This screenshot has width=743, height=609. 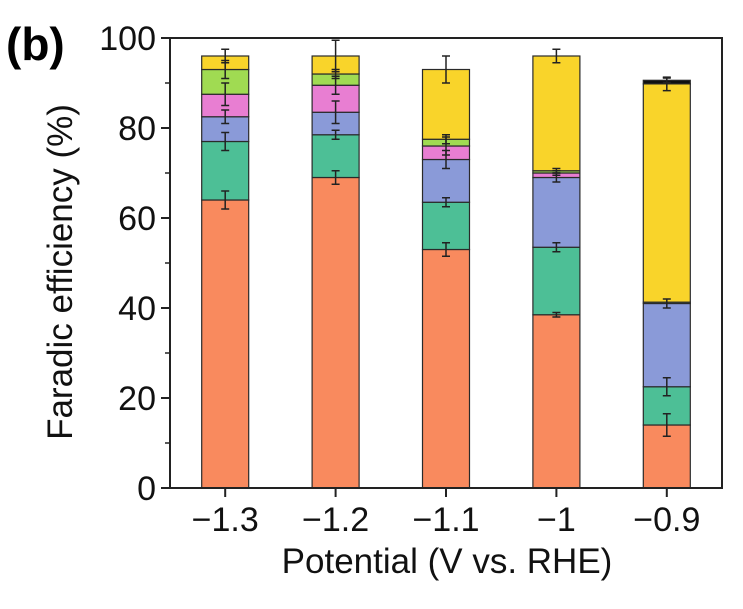 I want to click on panel-label: (b), so click(x=35, y=44).